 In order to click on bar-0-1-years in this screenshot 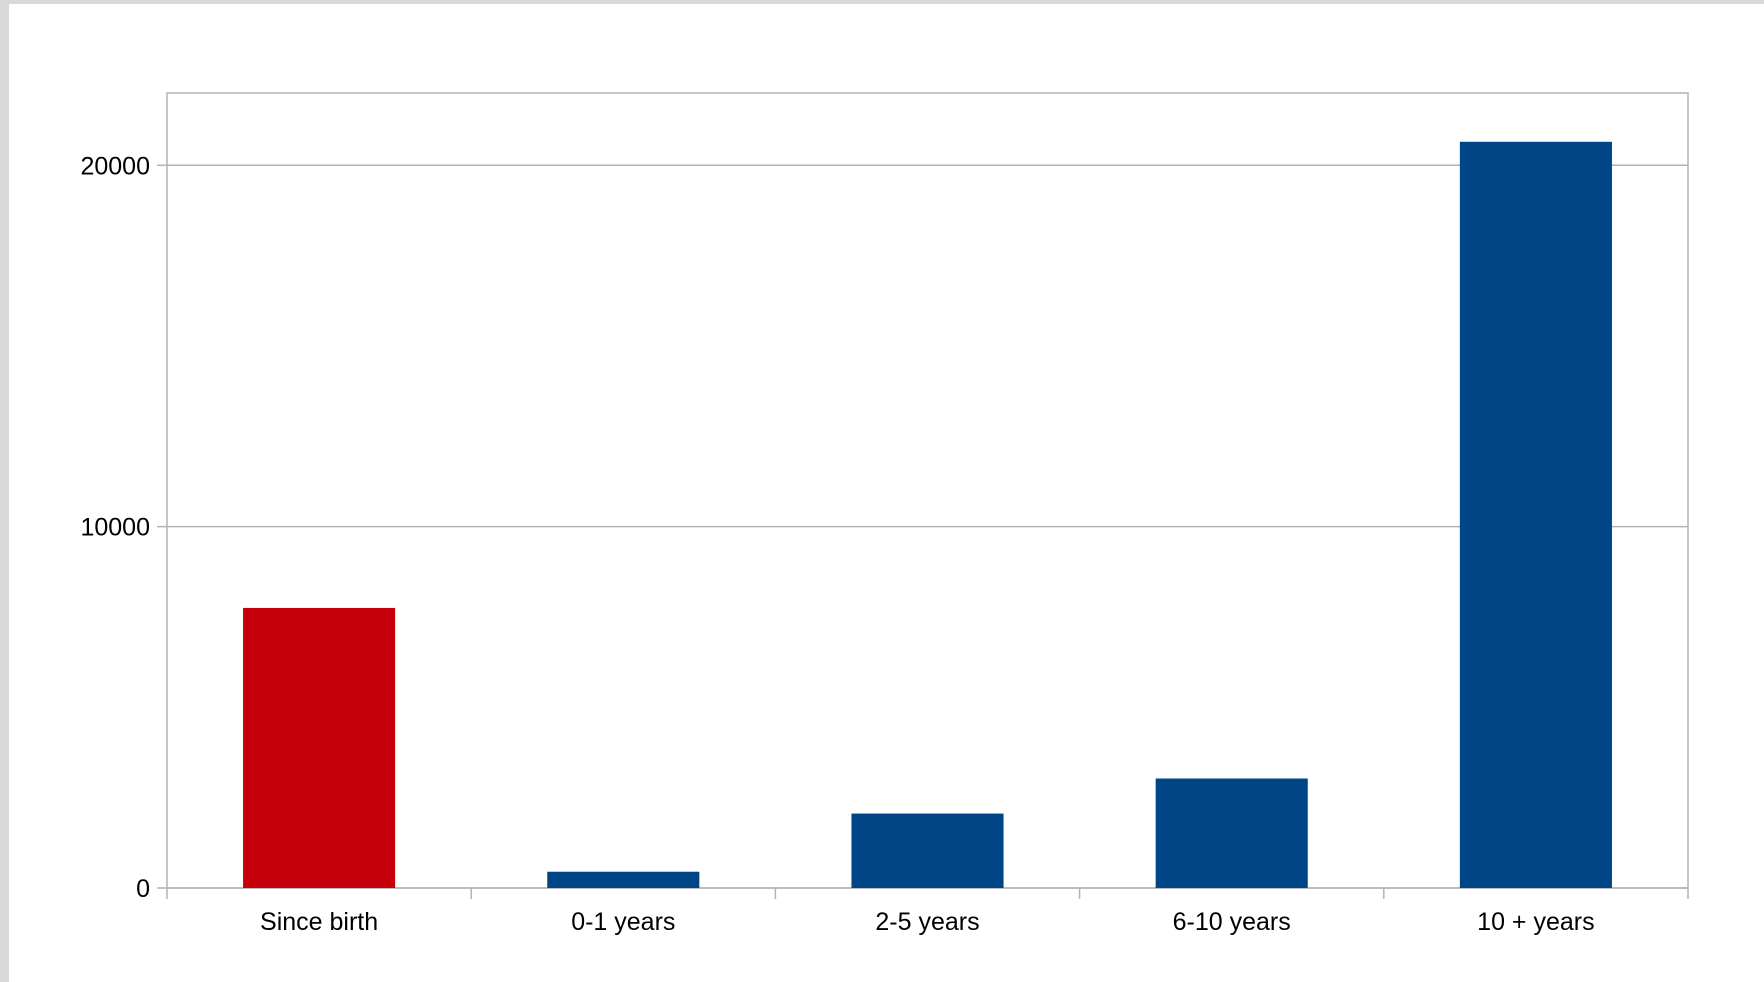, I will do `click(623, 879)`.